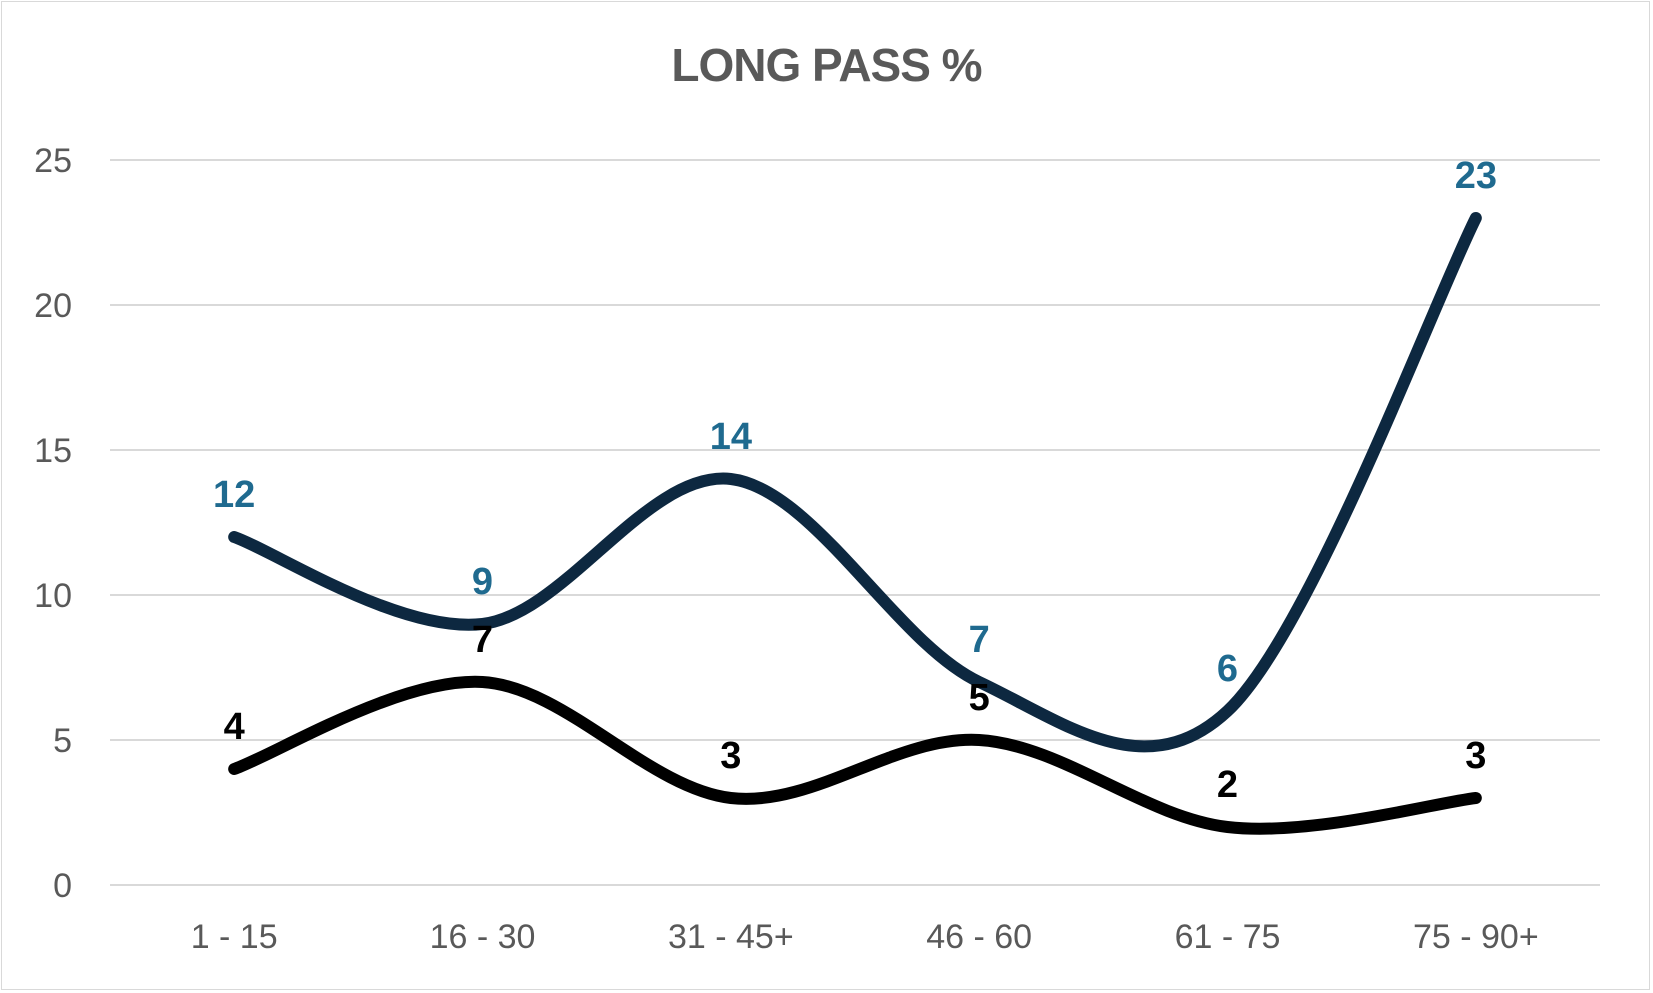 This screenshot has height=993, width=1653. Describe the element at coordinates (234, 937) in the screenshot. I see `x-tick-label: 1 - 15` at that location.